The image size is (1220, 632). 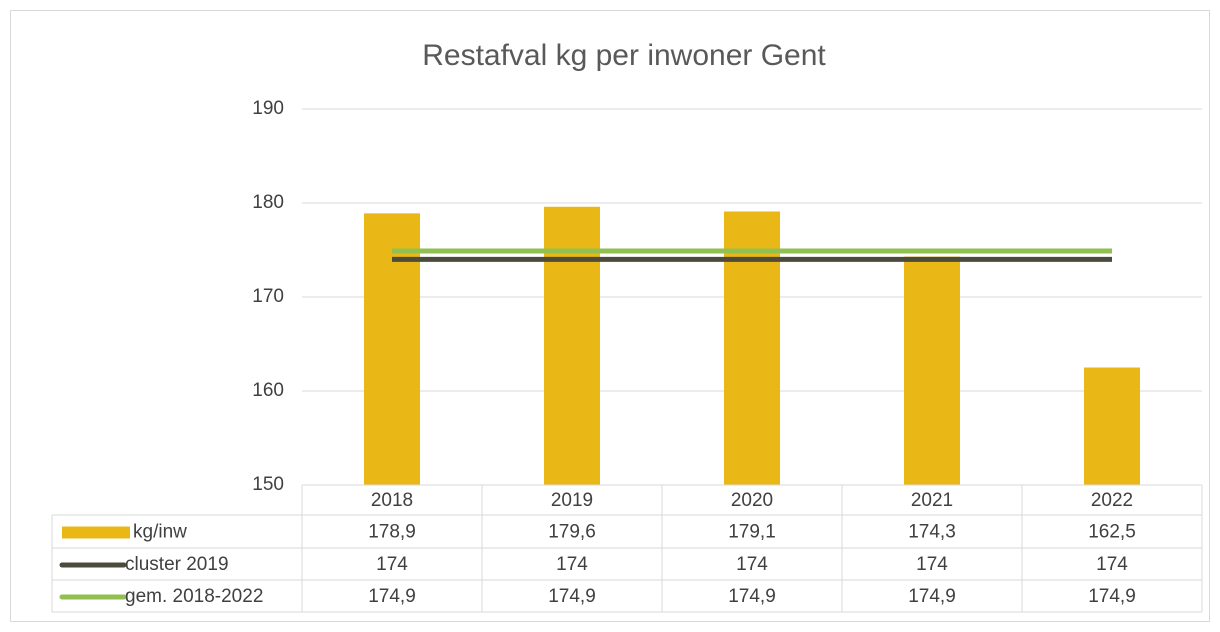 I want to click on legend-label: cluster 2019, so click(x=177, y=564).